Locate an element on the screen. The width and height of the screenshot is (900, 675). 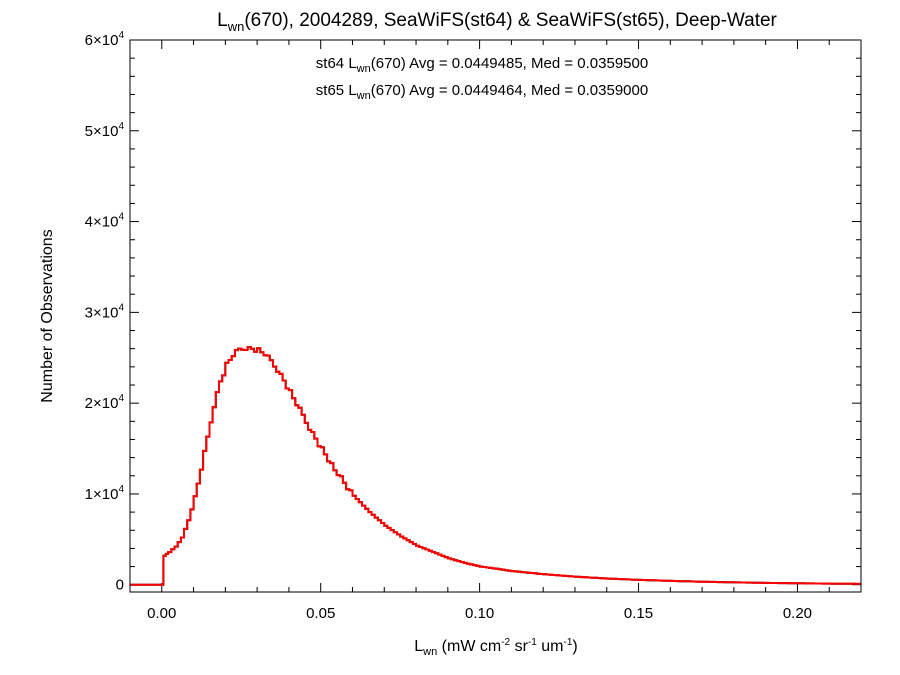
y-tick-mantissa: 5×10 is located at coordinates (102, 131).